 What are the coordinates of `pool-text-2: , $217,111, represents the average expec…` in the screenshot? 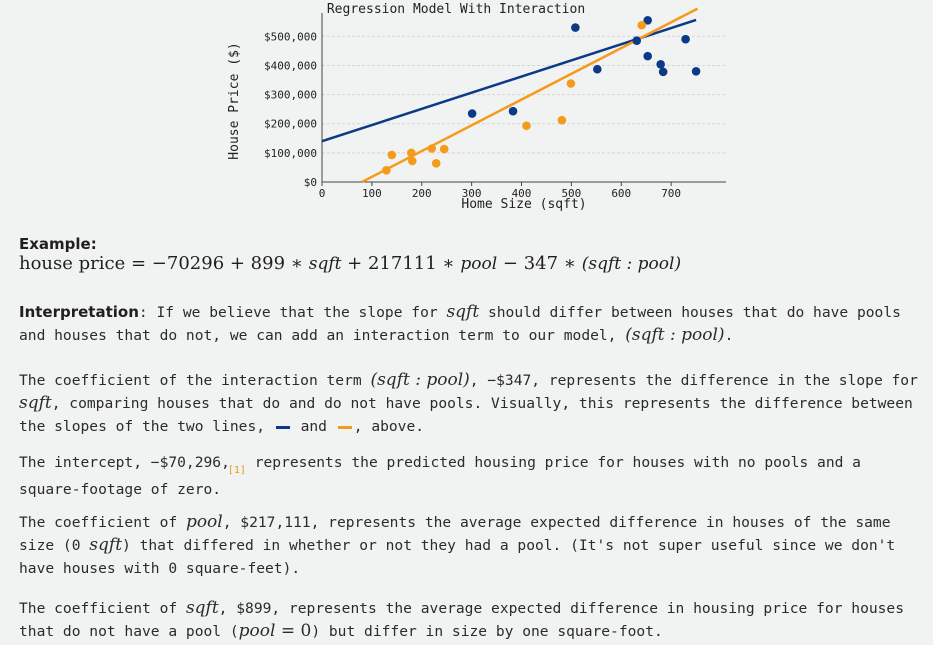 It's located at (455, 534).